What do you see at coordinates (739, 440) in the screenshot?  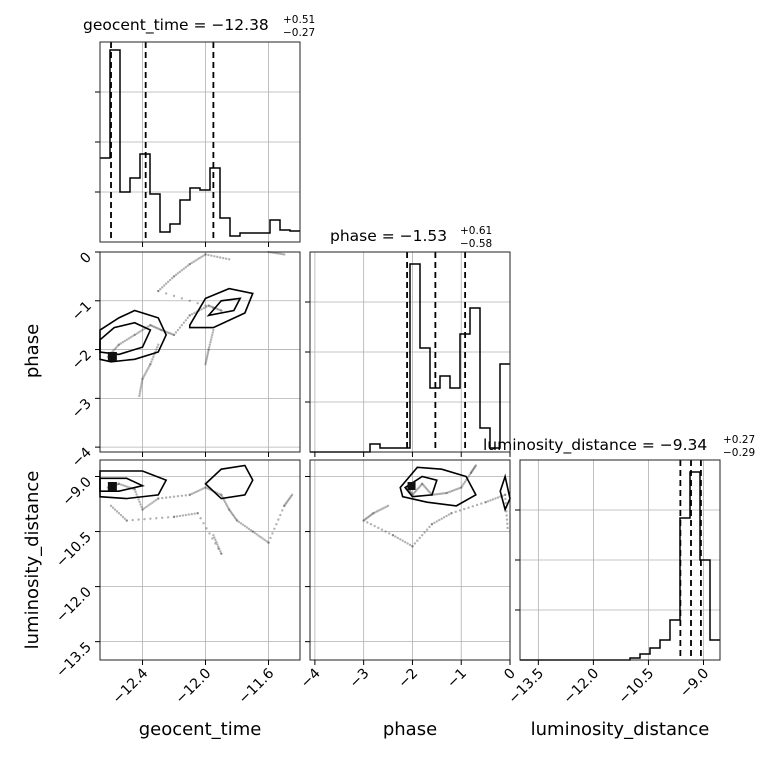 I see `title-luminosity-distance-sup: +0.27` at bounding box center [739, 440].